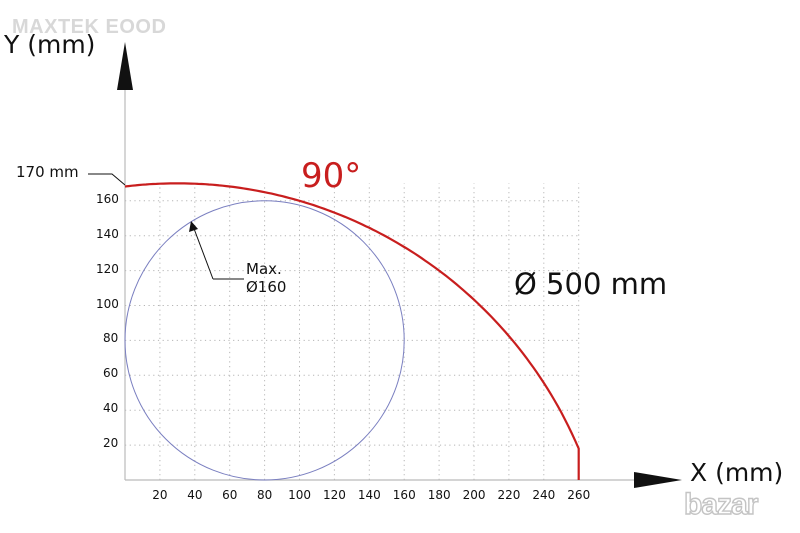 Image resolution: width=800 pixels, height=533 pixels. Describe the element at coordinates (50, 44) in the screenshot. I see `y-axis-title: Y (mm)` at that location.